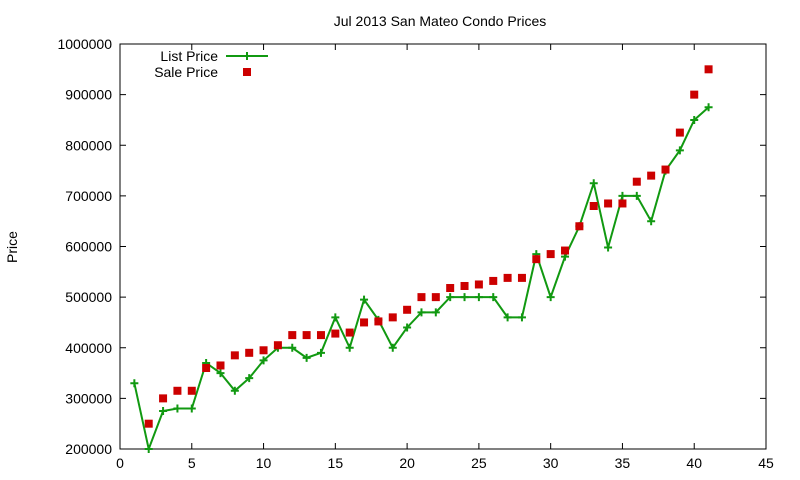 The height and width of the screenshot is (480, 800). What do you see at coordinates (88, 145) in the screenshot?
I see `y-tick-label: 800000` at bounding box center [88, 145].